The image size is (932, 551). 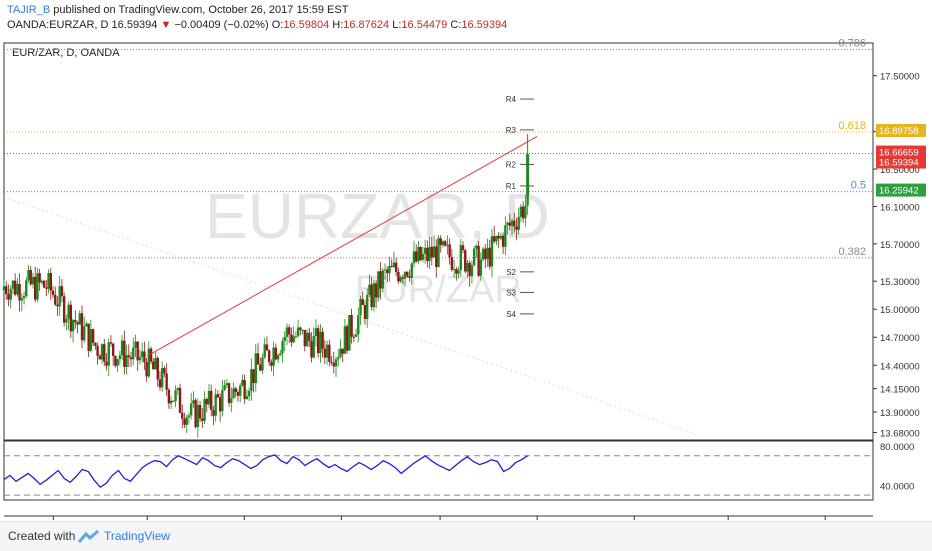 I want to click on y-tick-label: 17.50000, so click(x=900, y=77).